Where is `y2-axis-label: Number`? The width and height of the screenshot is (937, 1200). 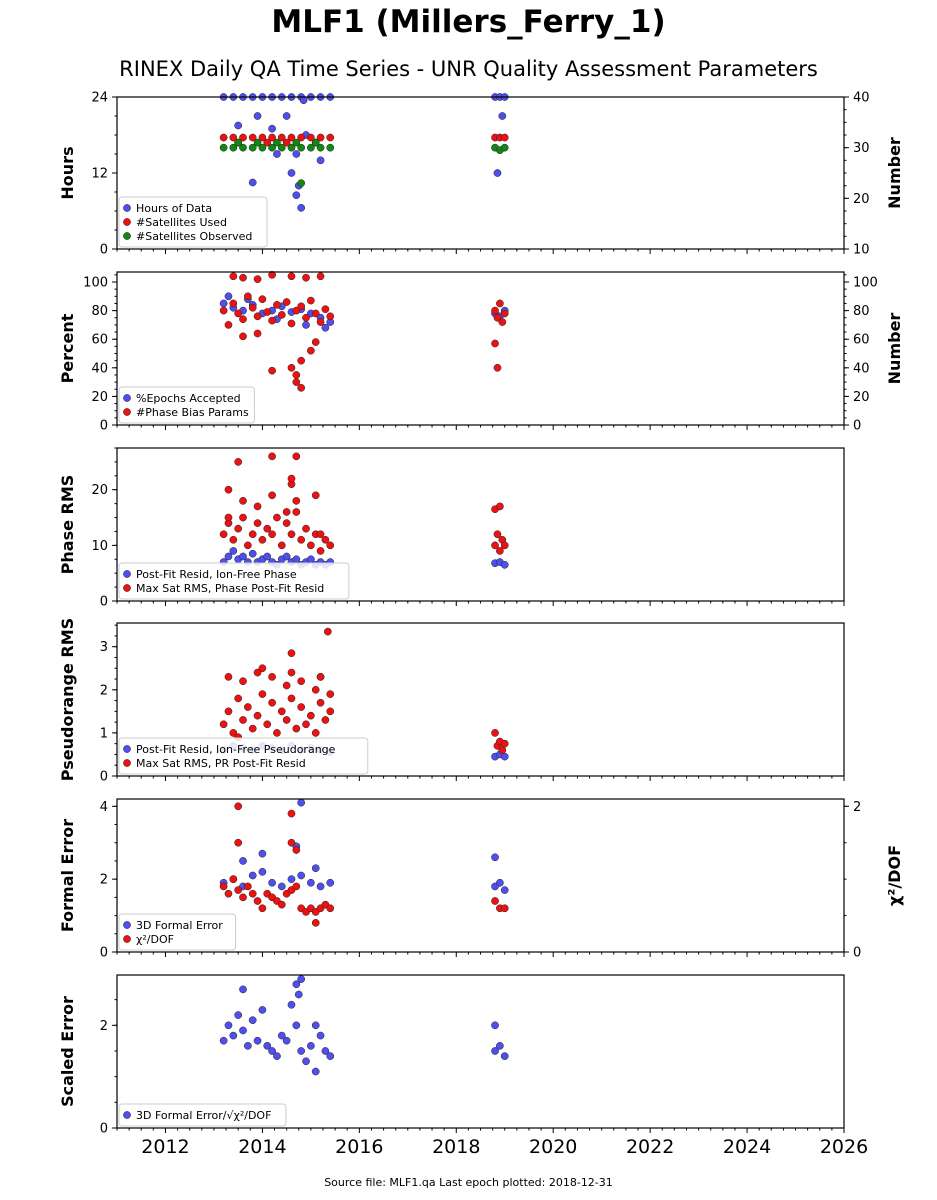
y2-axis-label: Number is located at coordinates (894, 349).